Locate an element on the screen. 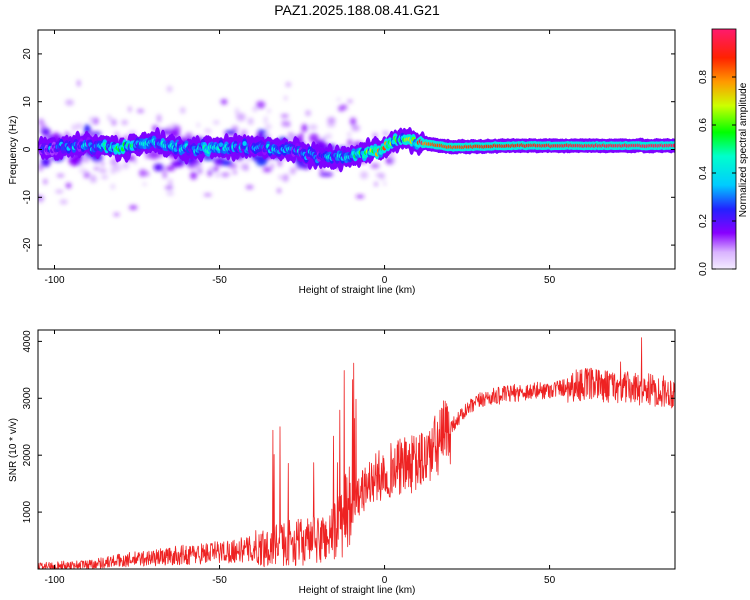 Image resolution: width=750 pixels, height=600 pixels. snr-x-axis-label: Height of straight line (km) is located at coordinates (357, 590).